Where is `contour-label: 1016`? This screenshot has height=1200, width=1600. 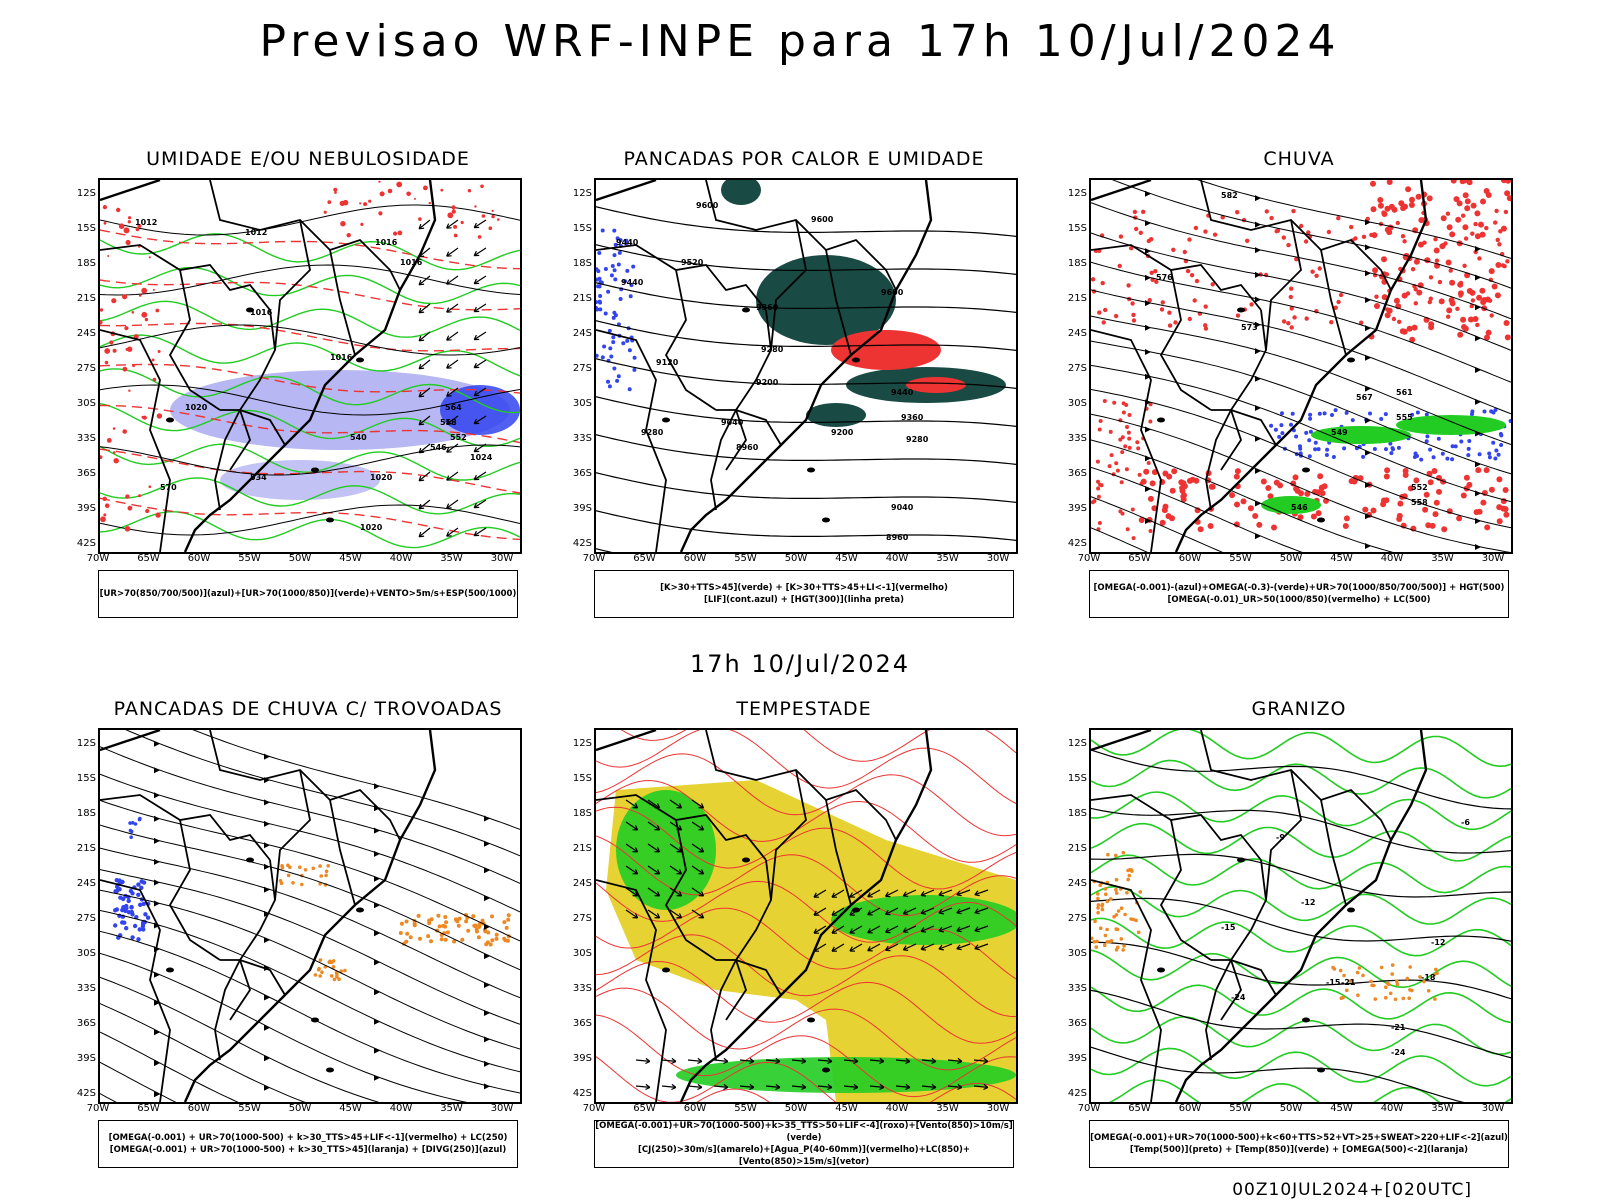 contour-label: 1016 is located at coordinates (411, 262).